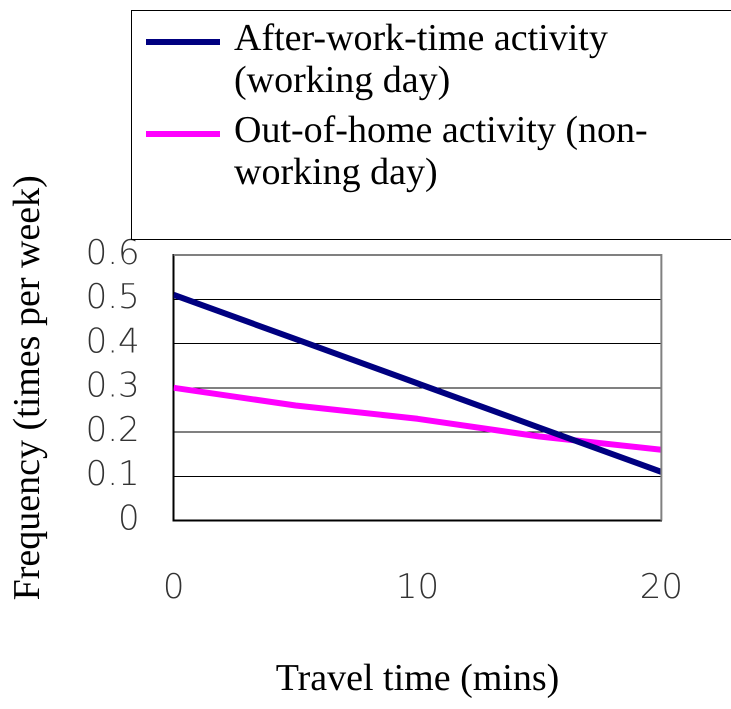 This screenshot has width=731, height=709. I want to click on y-tick-label: 0.2, so click(113, 430).